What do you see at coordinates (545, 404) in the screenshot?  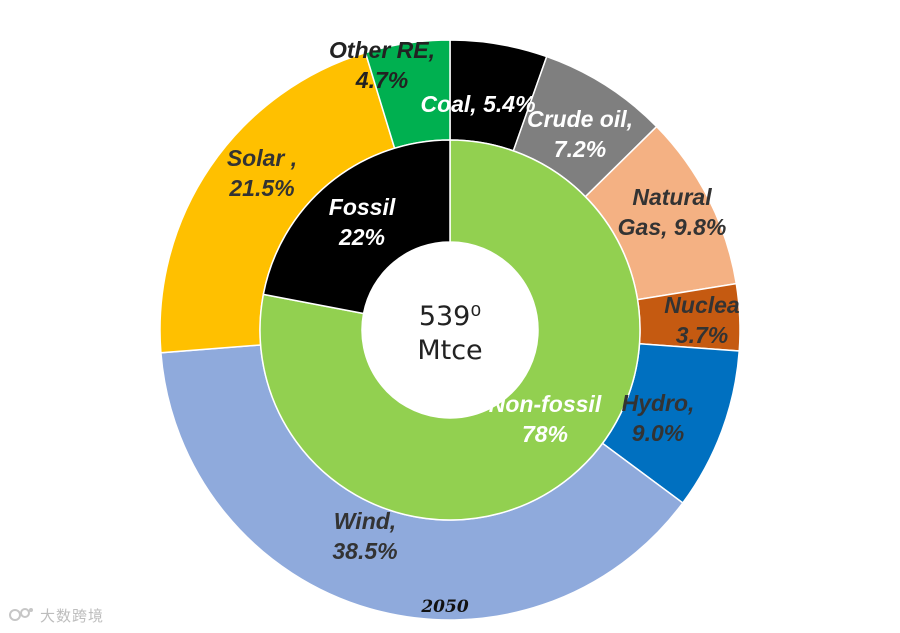 I see `inner-label-line: Non-fossil` at bounding box center [545, 404].